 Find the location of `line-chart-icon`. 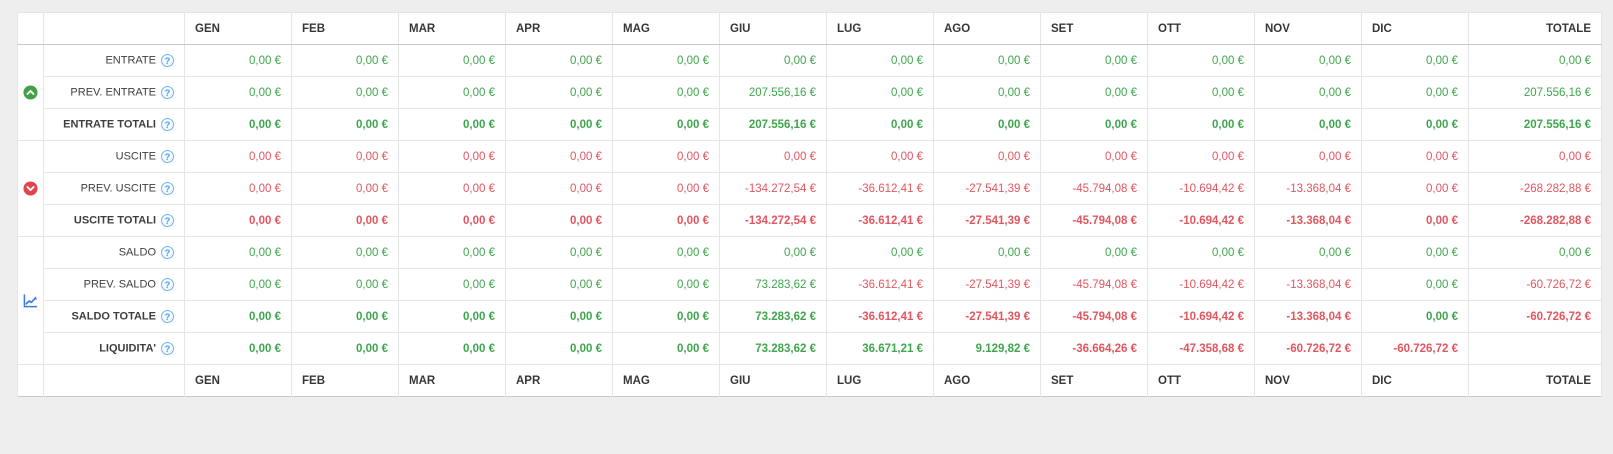

line-chart-icon is located at coordinates (30, 300).